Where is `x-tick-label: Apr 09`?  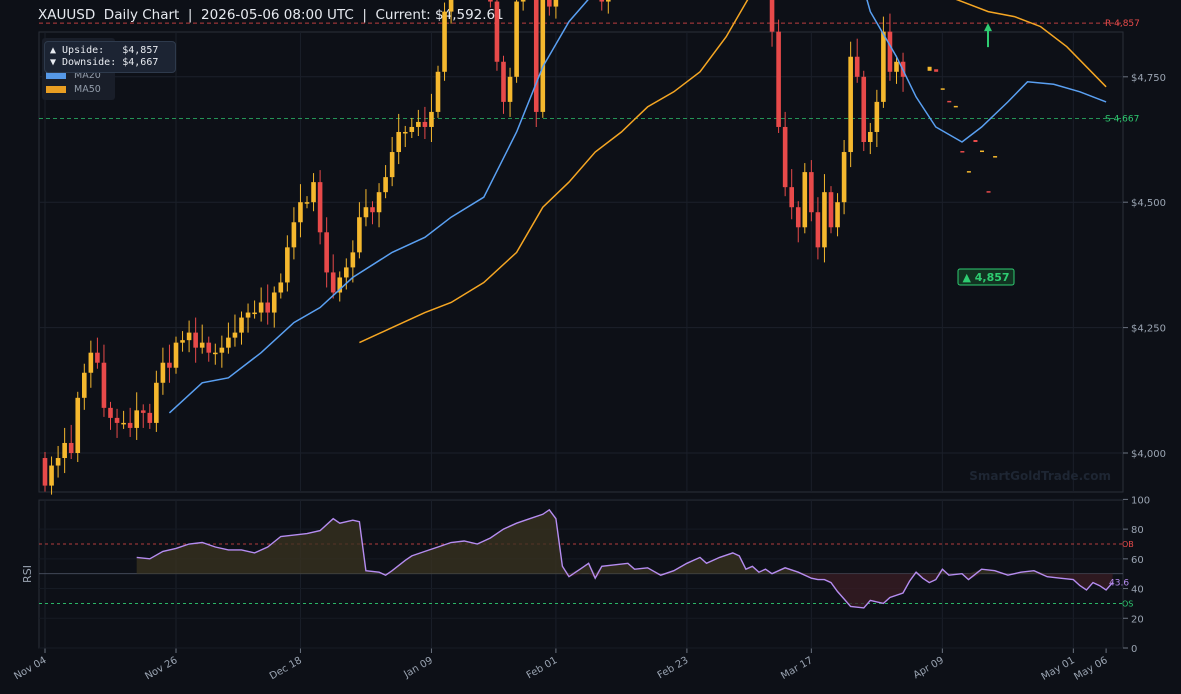 x-tick-label: Apr 09 is located at coordinates (929, 668).